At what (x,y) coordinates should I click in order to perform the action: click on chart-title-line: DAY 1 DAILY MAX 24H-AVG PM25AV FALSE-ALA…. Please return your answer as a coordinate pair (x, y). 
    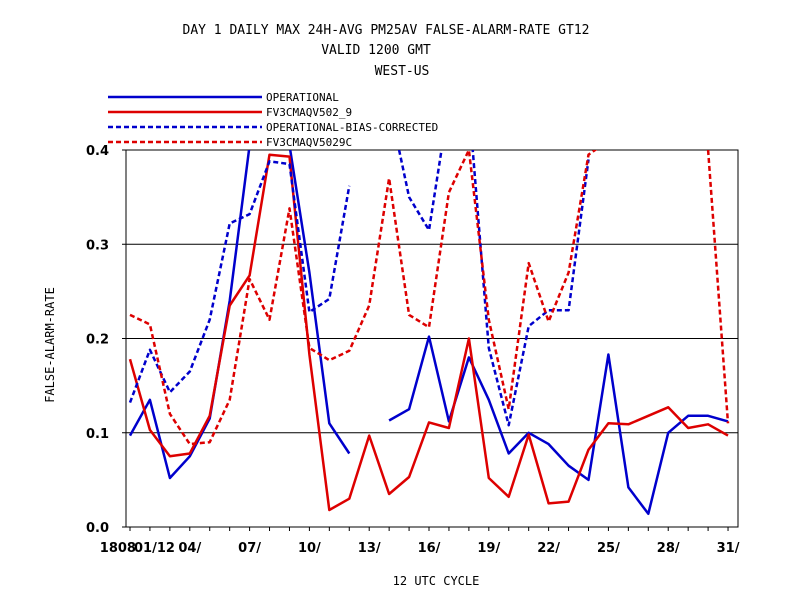
    Looking at the image, I should click on (386, 30).